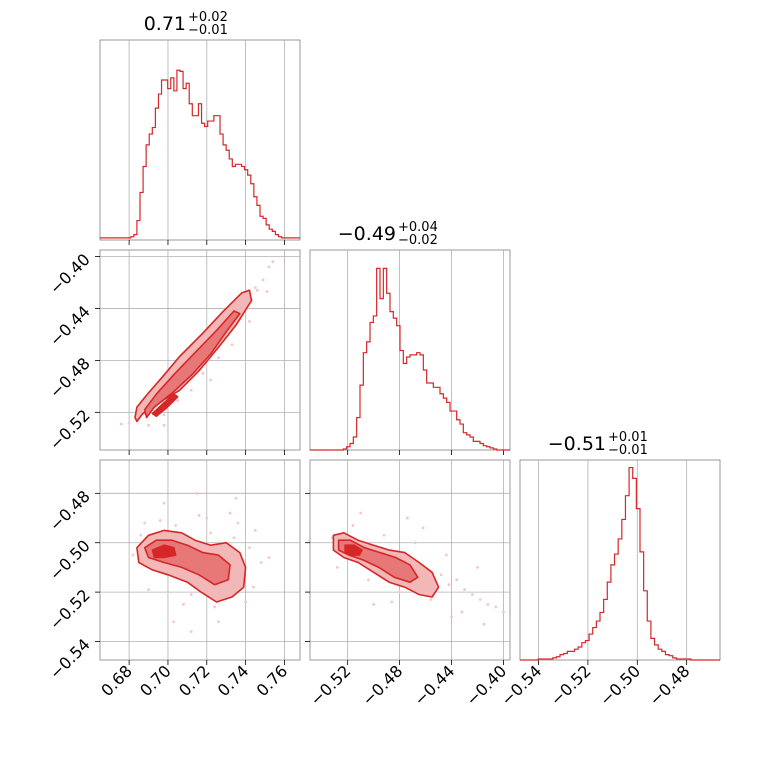 The width and height of the screenshot is (760, 760). What do you see at coordinates (628, 437) in the screenshot?
I see `param-title-plus-2: +0.01` at bounding box center [628, 437].